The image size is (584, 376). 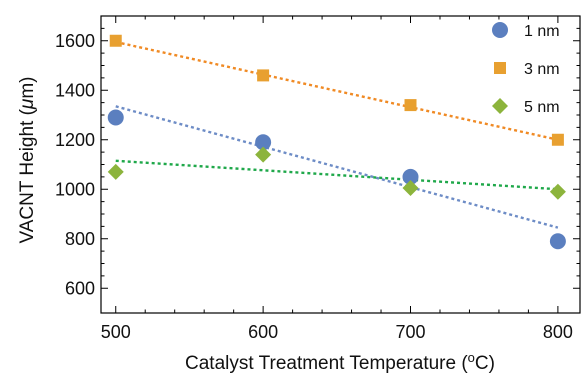 I want to click on legend-label-2: 3 nm, so click(x=542, y=69).